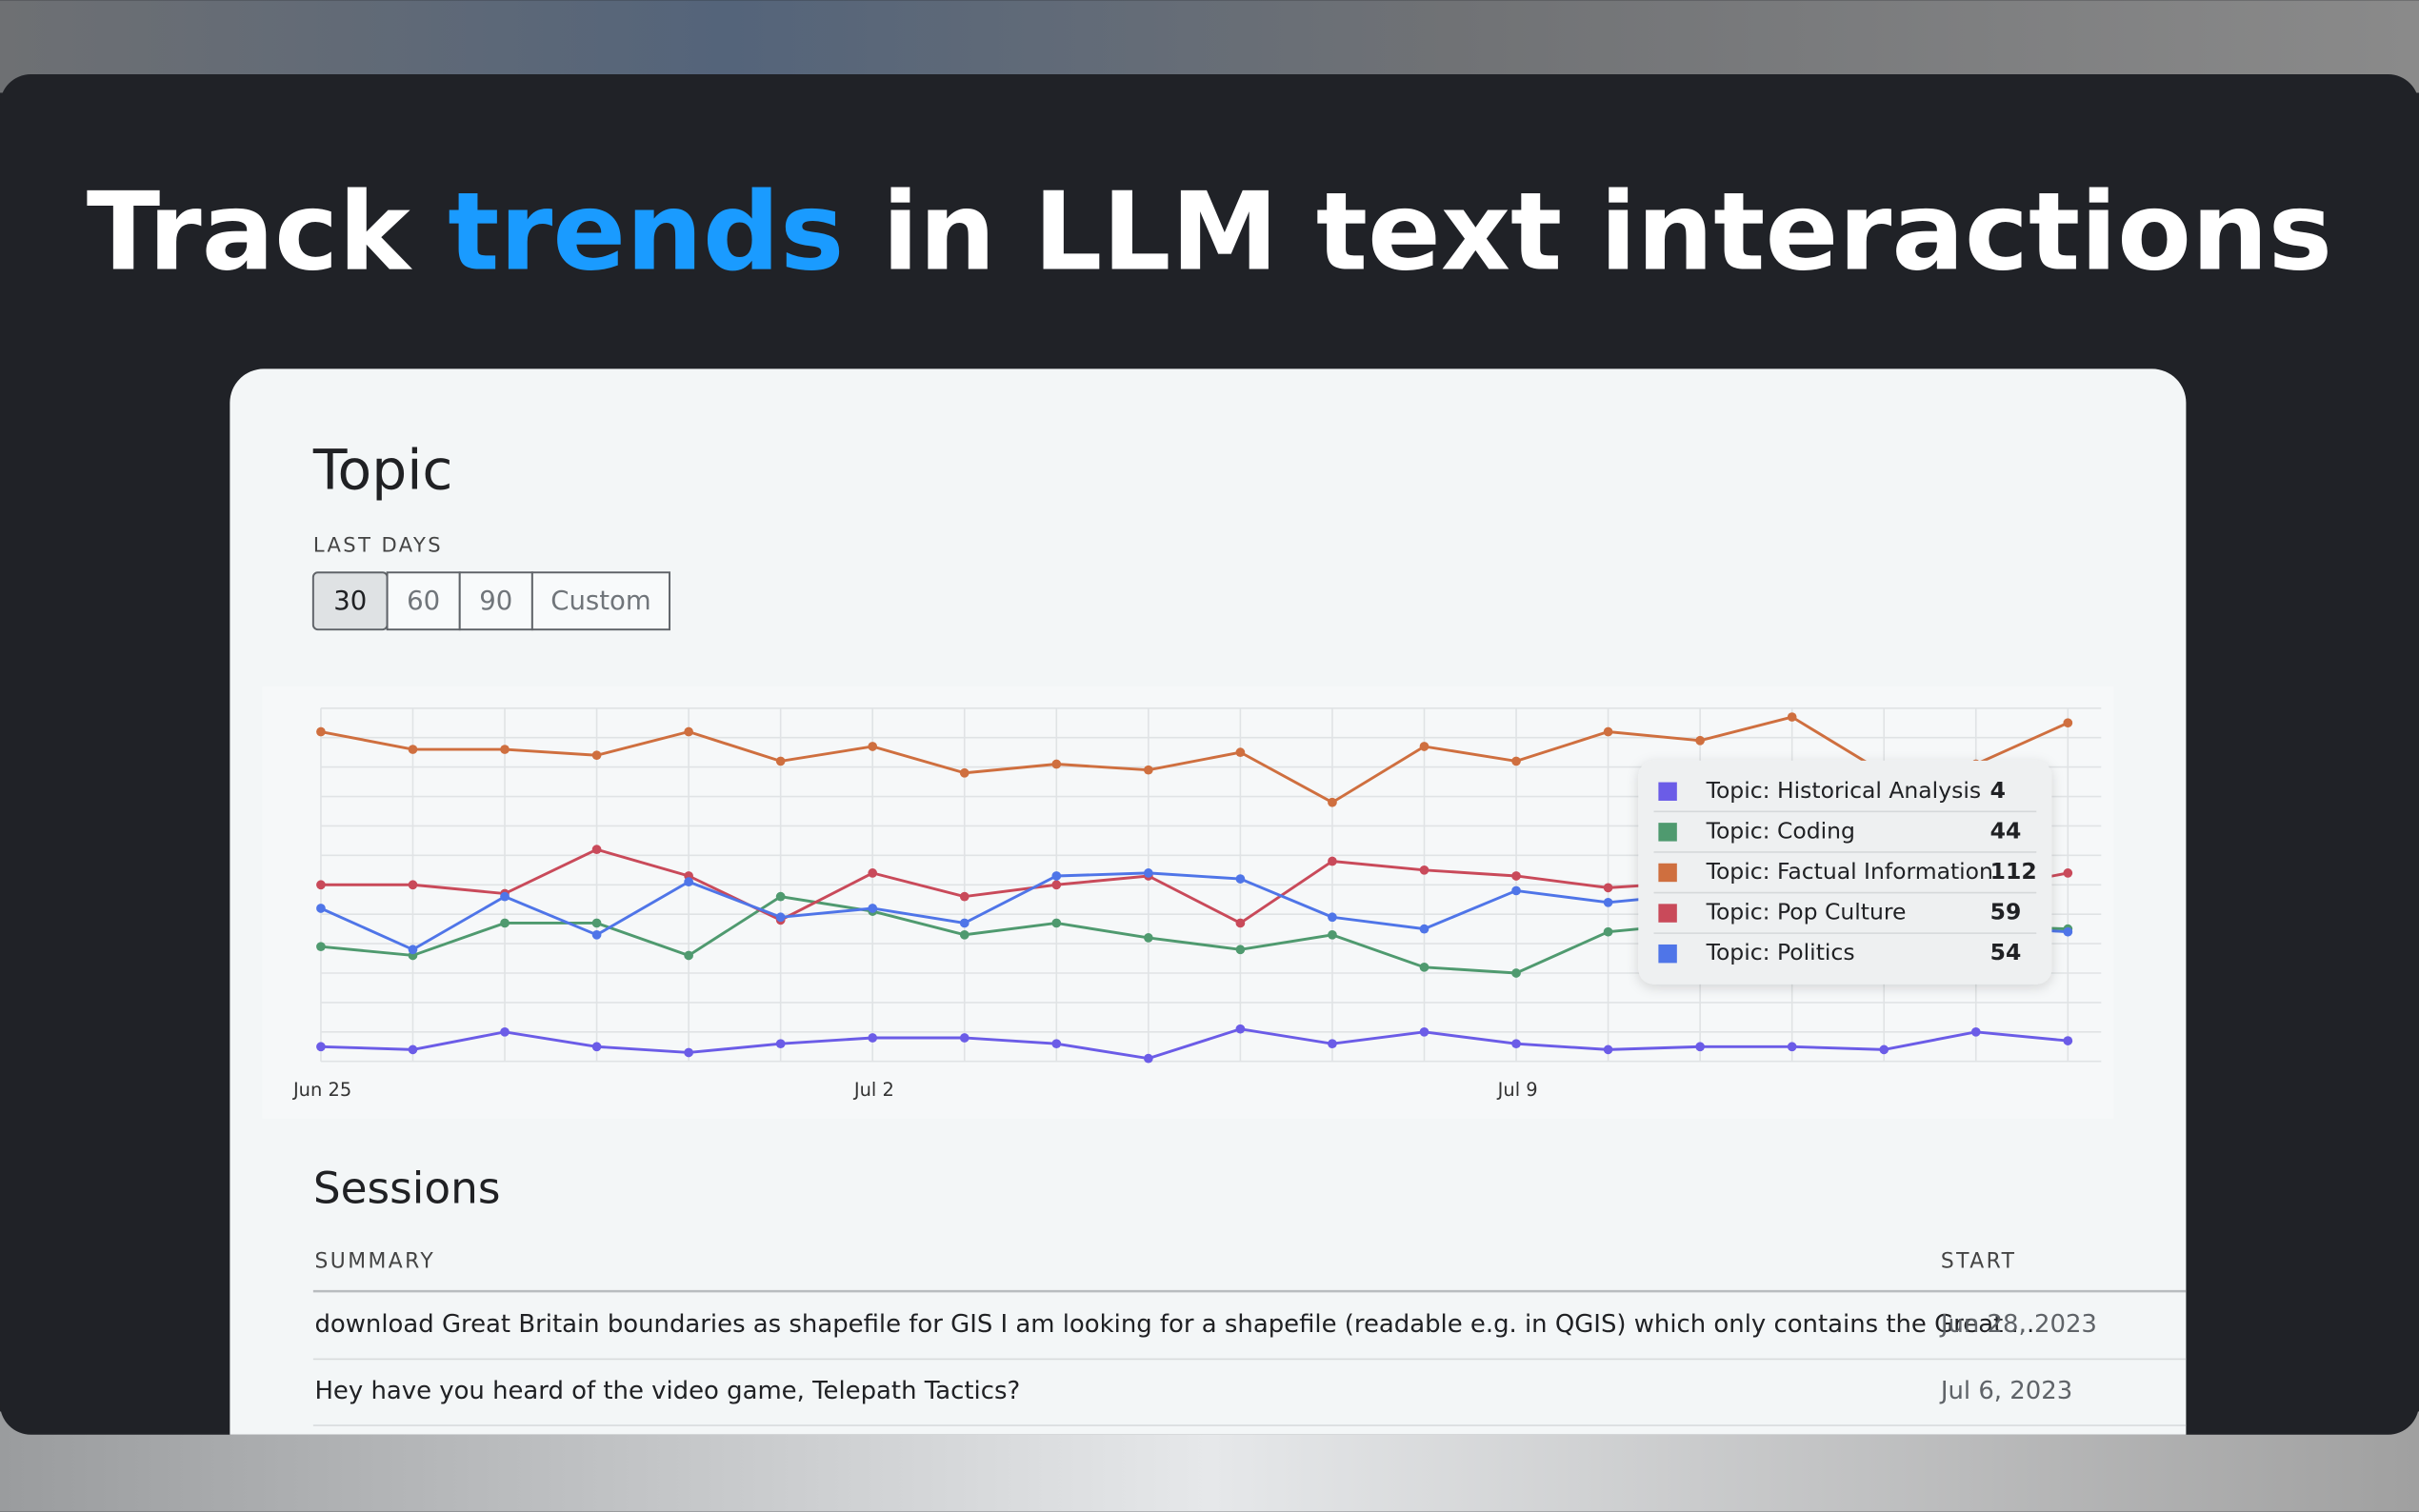 The image size is (2419, 1512). I want to click on range-label: LAST DAYS, so click(378, 545).